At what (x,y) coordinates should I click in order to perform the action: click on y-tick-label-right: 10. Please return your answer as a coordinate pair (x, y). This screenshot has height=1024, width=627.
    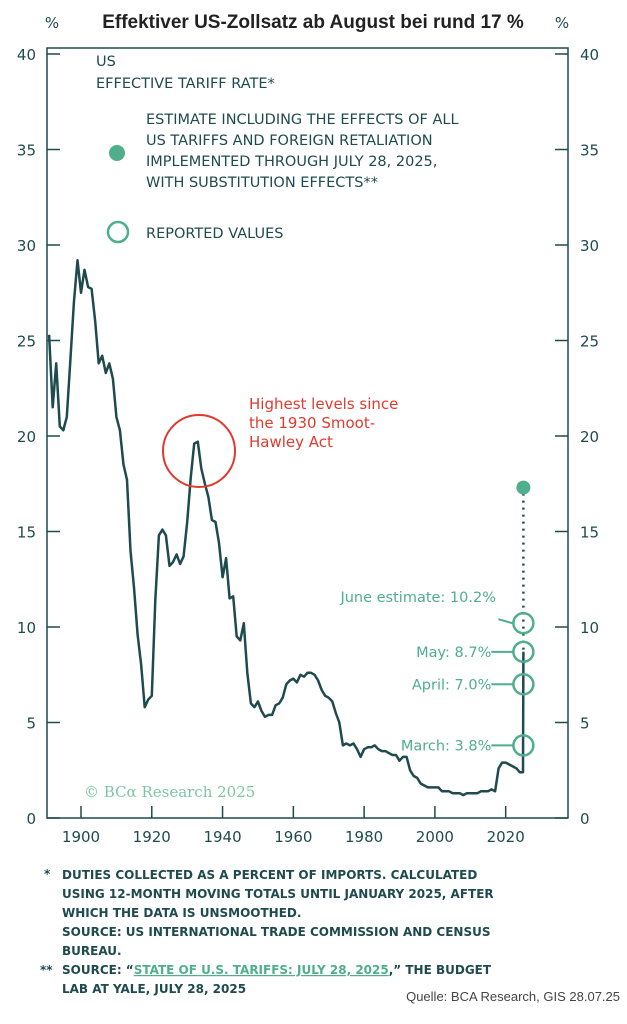
    Looking at the image, I should click on (589, 628).